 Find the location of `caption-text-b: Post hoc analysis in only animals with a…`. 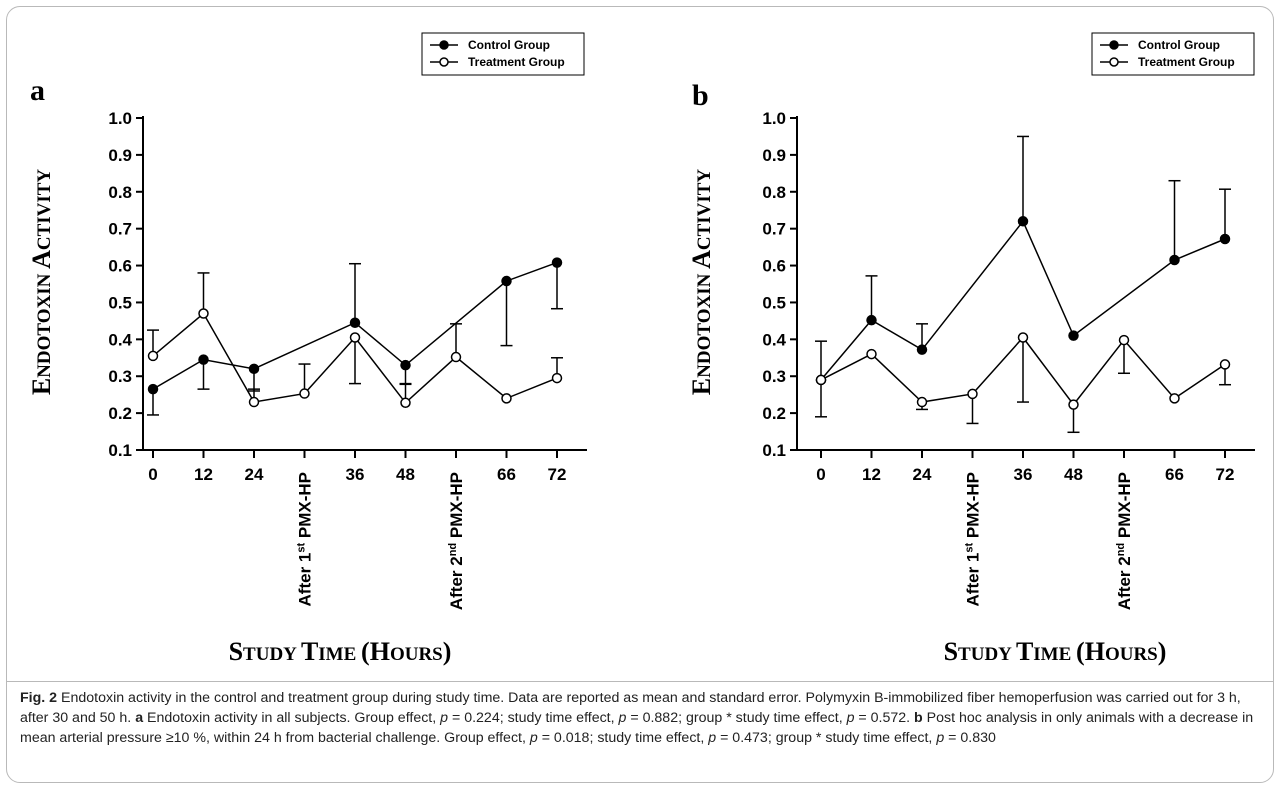

caption-text-b: Post hoc analysis in only animals with a… is located at coordinates (637, 728).